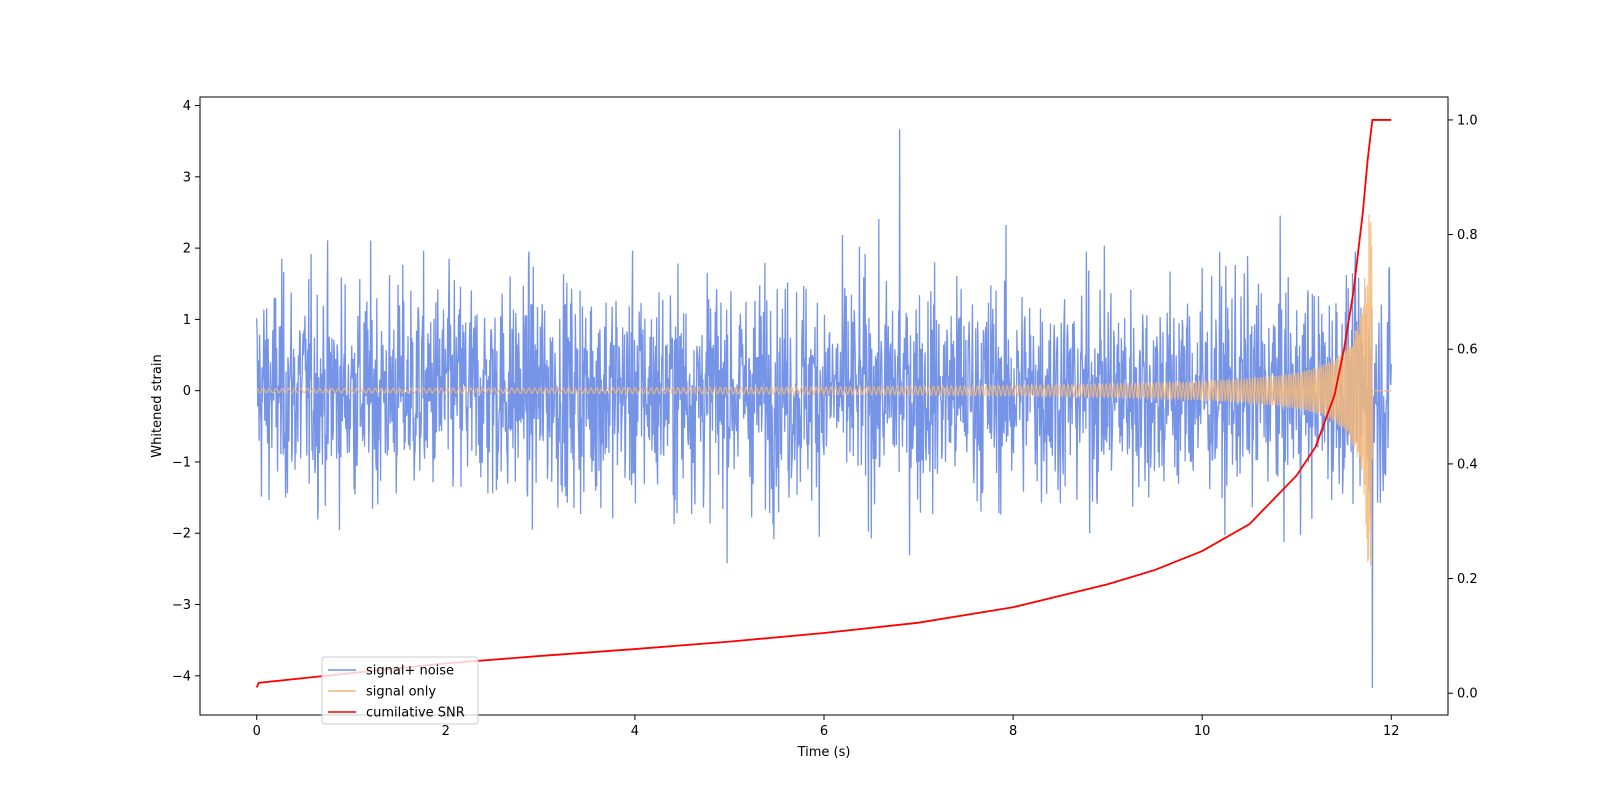  Describe the element at coordinates (1391, 731) in the screenshot. I see `x-tick-label: 12` at that location.